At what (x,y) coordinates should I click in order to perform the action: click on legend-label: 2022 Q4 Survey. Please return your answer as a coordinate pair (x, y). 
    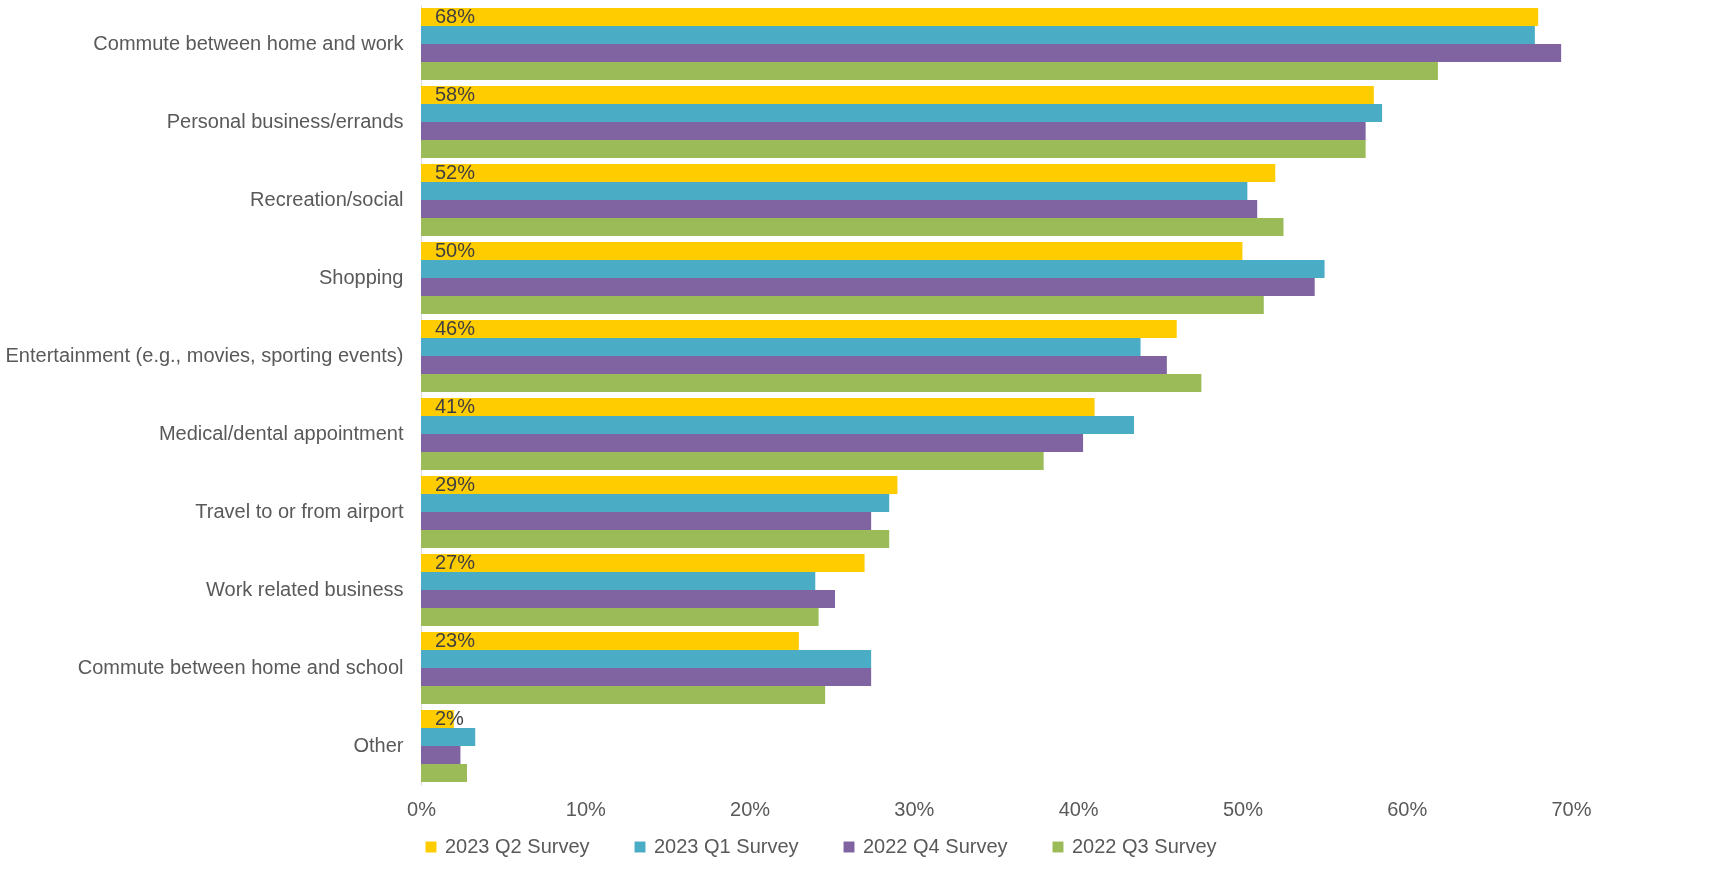
    Looking at the image, I should click on (935, 846).